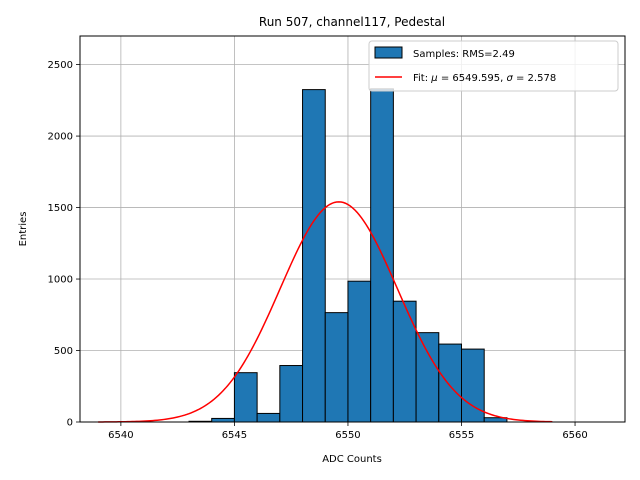 This screenshot has width=640, height=480. Describe the element at coordinates (422, 78) in the screenshot. I see `legend-fit-prefix: Fit:` at that location.